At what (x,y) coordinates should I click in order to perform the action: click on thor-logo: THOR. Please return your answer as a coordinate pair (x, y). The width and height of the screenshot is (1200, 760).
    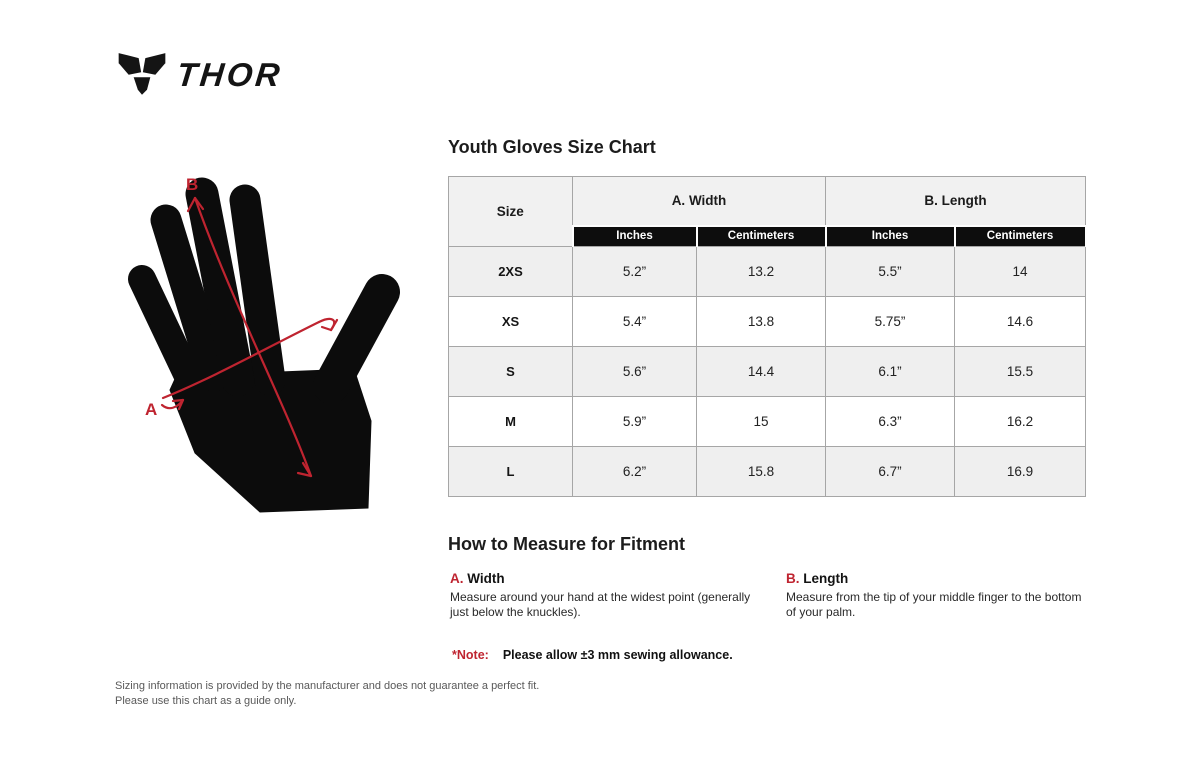
    Looking at the image, I should click on (201, 73).